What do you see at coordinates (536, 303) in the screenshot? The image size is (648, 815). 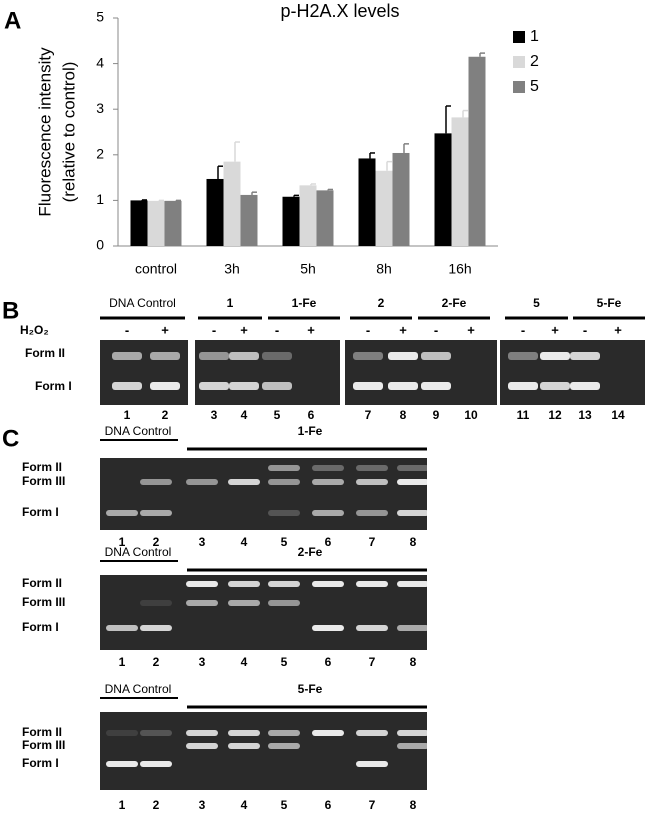 I see `group-label: 5` at bounding box center [536, 303].